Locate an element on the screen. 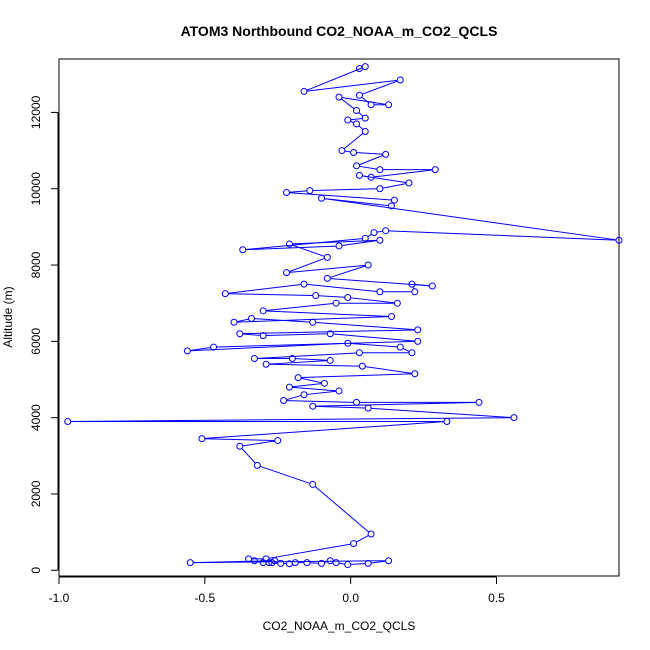 The width and height of the screenshot is (650, 650). y-tick-label: 6000 is located at coordinates (36, 341).